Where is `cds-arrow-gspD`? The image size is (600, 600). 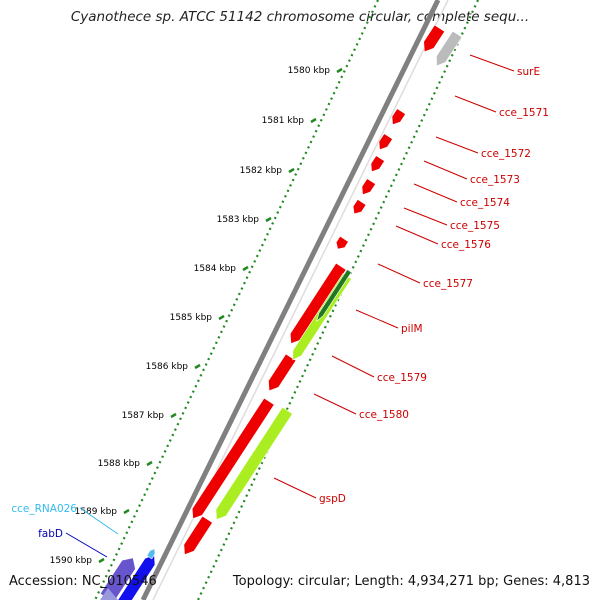 cds-arrow-gspD is located at coordinates (198, 535).